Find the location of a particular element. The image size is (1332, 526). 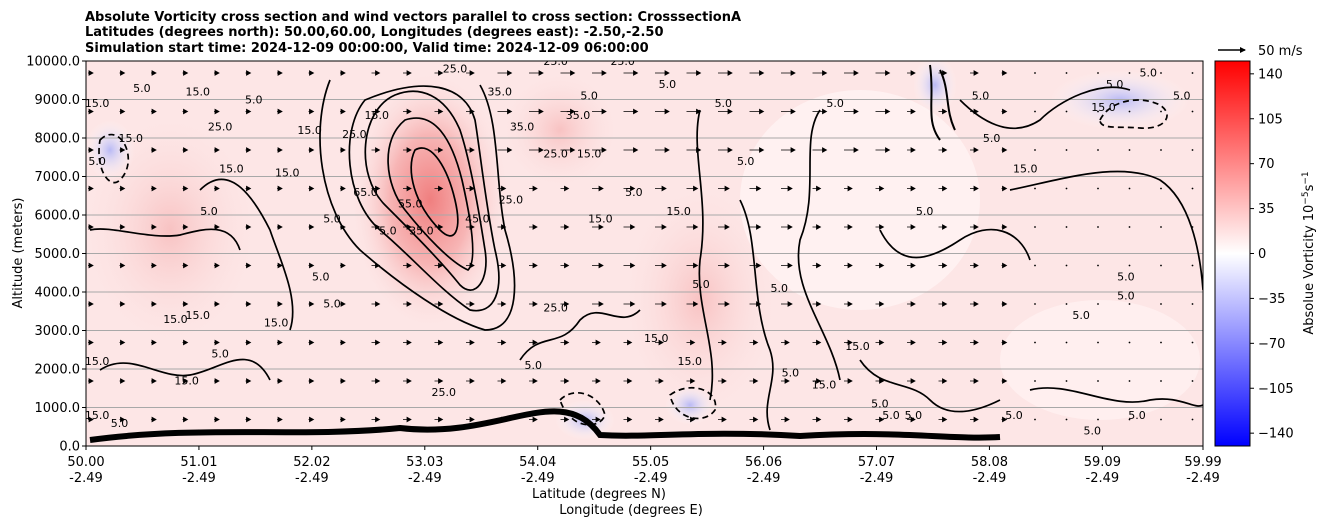

y-tick-label: 8000.0 is located at coordinates (58, 139).